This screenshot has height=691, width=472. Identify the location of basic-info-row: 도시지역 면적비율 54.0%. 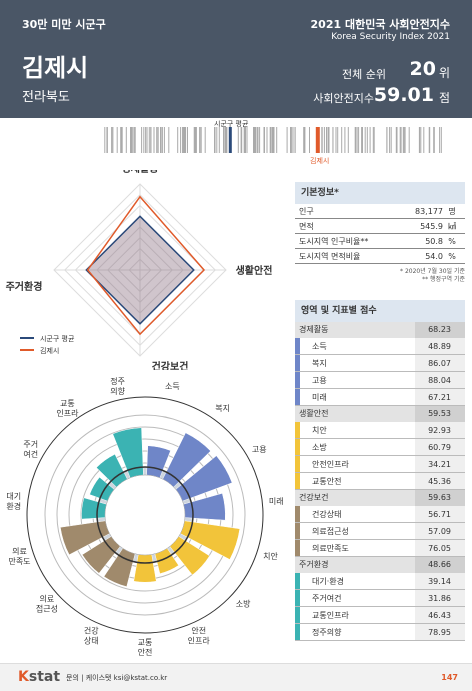
(380, 256).